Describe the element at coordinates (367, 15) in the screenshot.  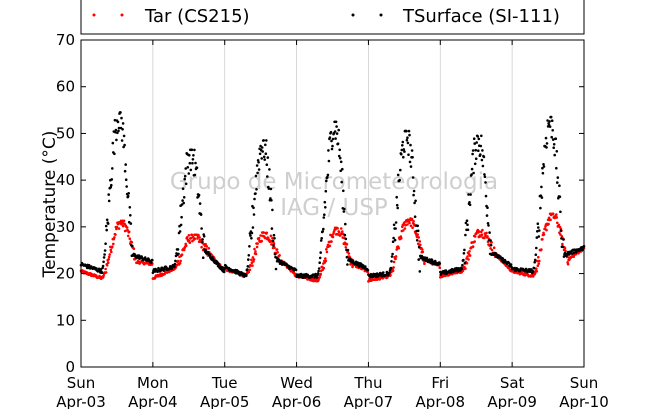
I see `legend-marker-tsurface` at that location.